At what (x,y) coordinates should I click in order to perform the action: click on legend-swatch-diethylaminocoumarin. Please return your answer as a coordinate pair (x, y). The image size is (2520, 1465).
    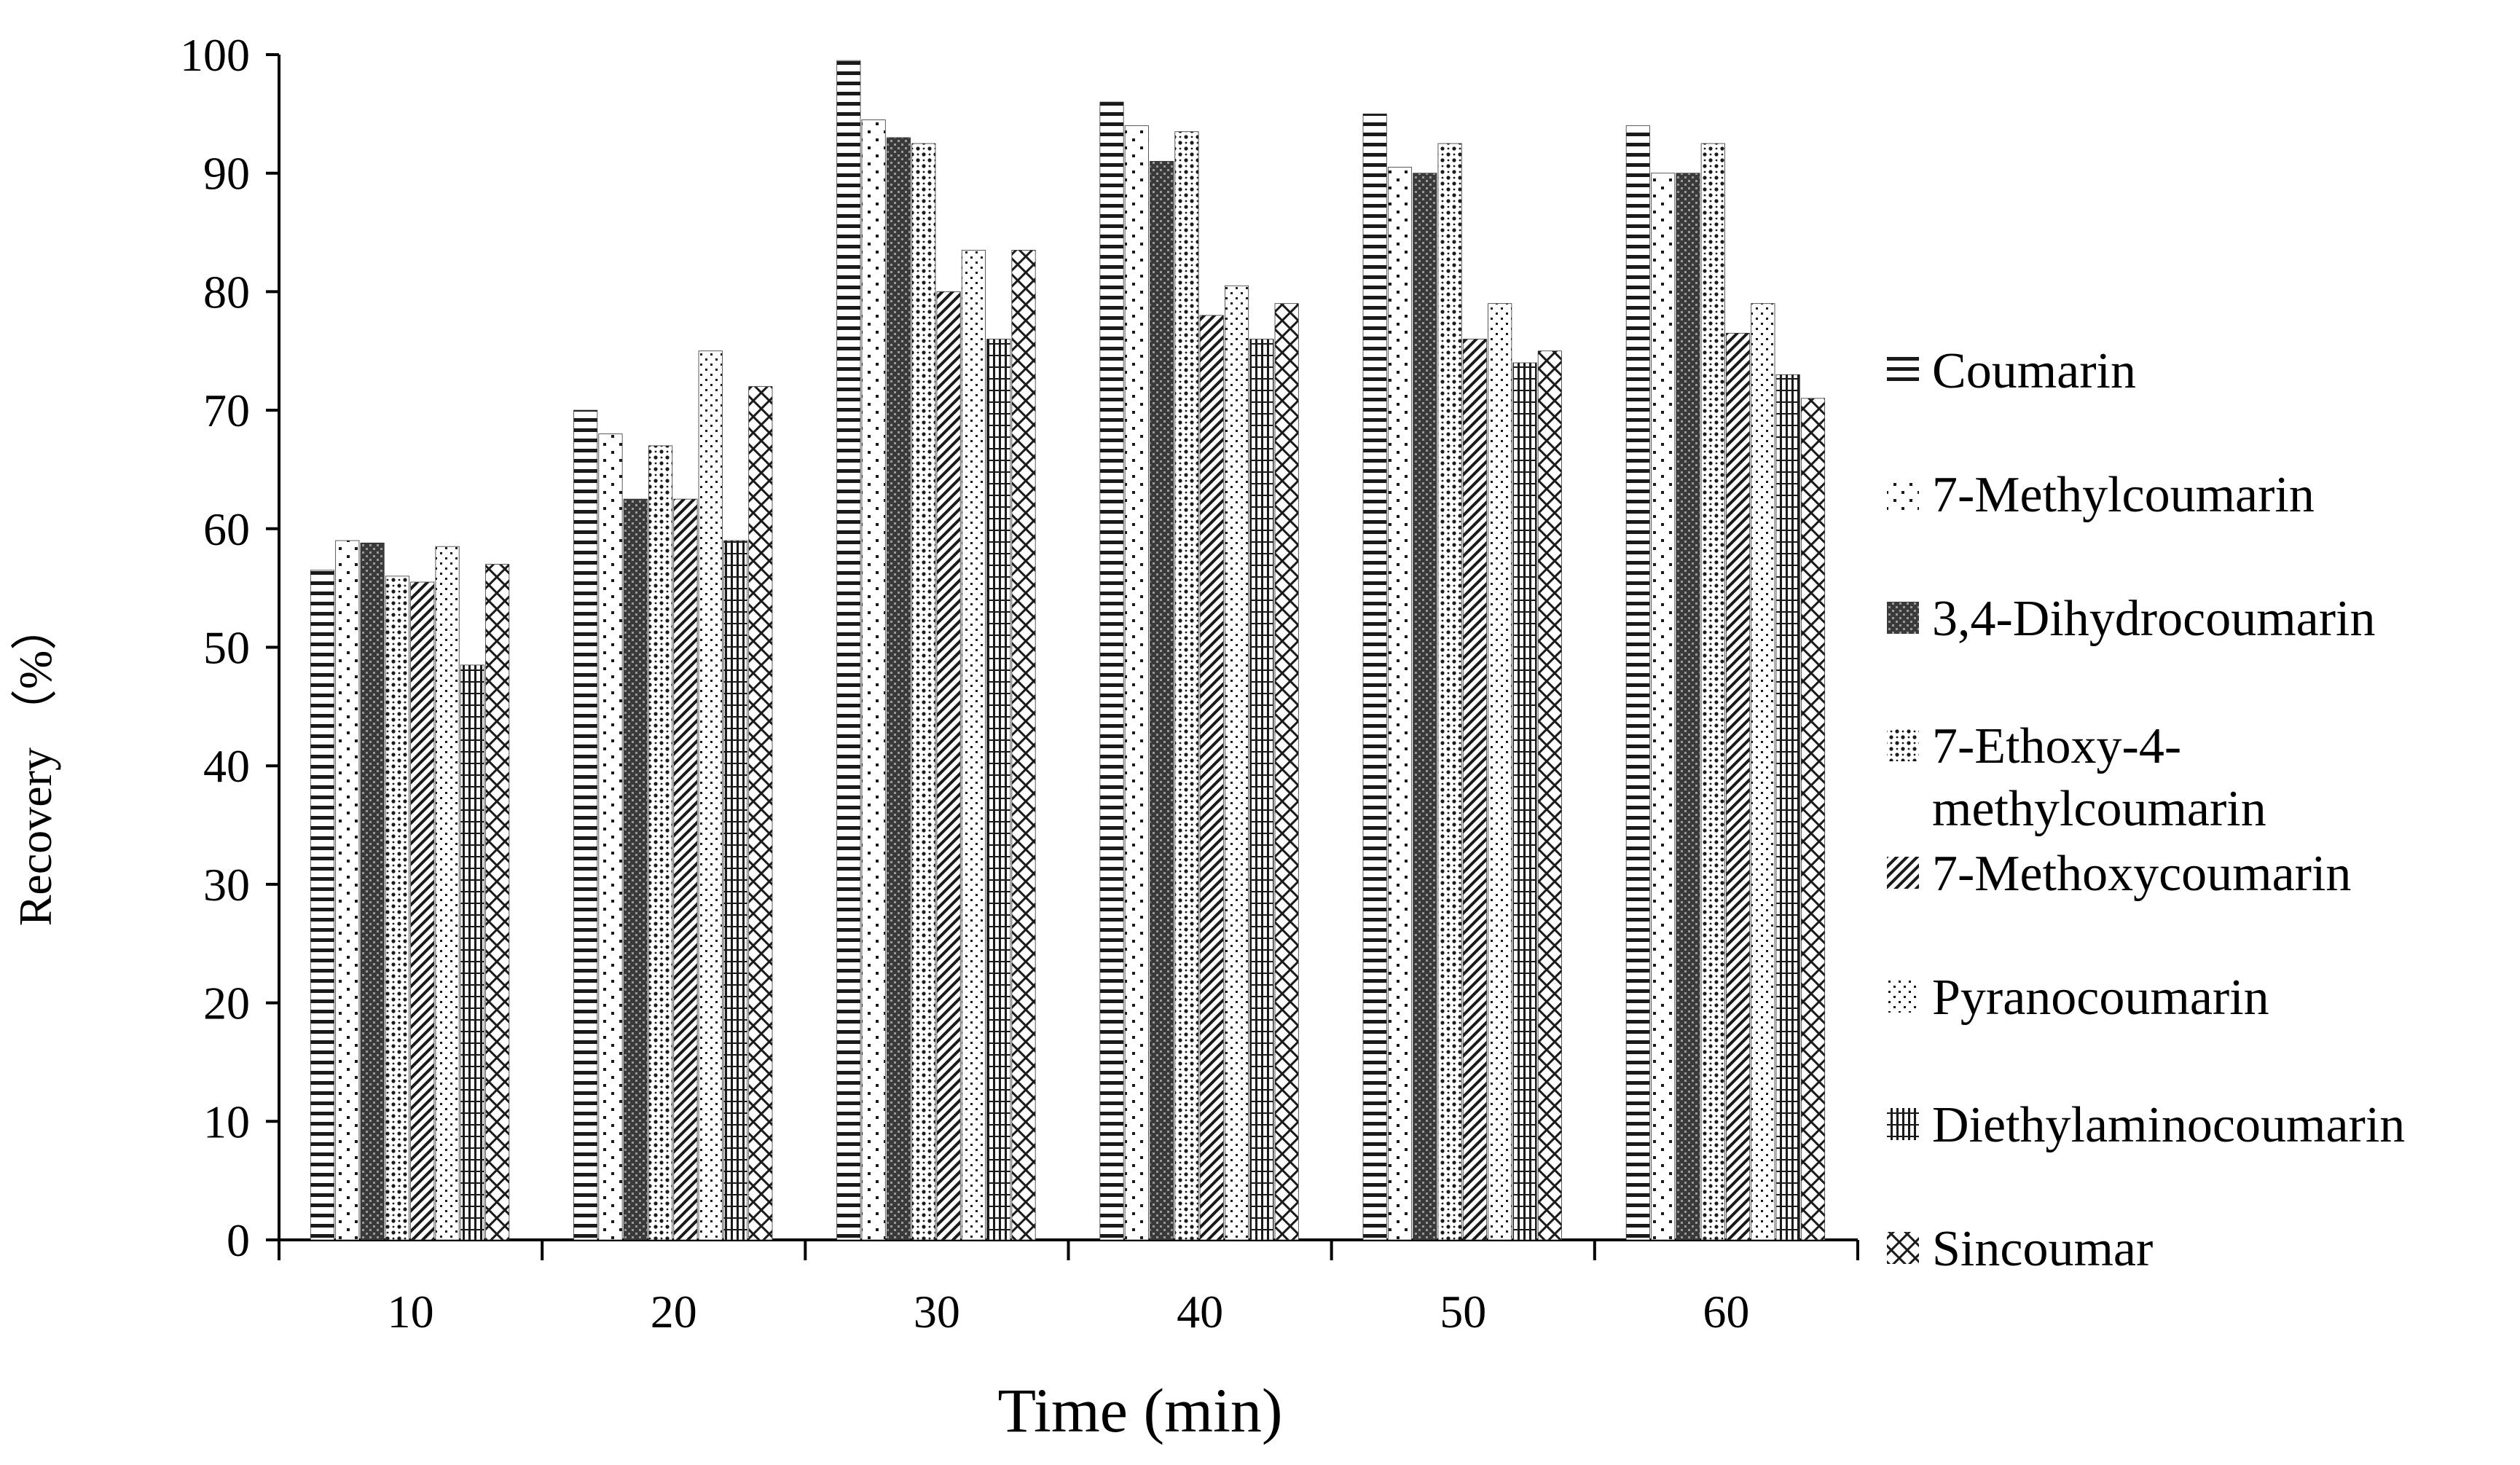
    Looking at the image, I should click on (1903, 1124).